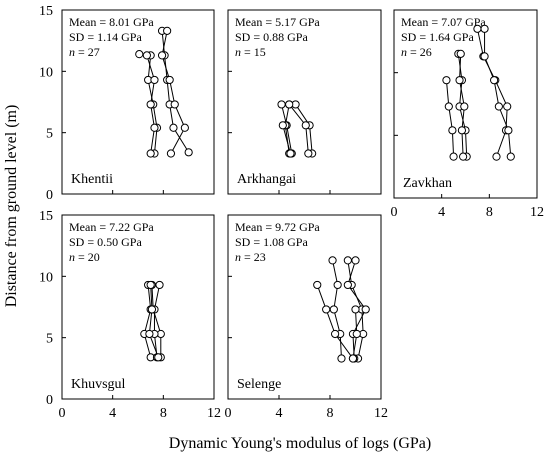 The image size is (550, 460). Describe the element at coordinates (465, 104) in the screenshot. I see `panel-frame-zavkhan` at that location.